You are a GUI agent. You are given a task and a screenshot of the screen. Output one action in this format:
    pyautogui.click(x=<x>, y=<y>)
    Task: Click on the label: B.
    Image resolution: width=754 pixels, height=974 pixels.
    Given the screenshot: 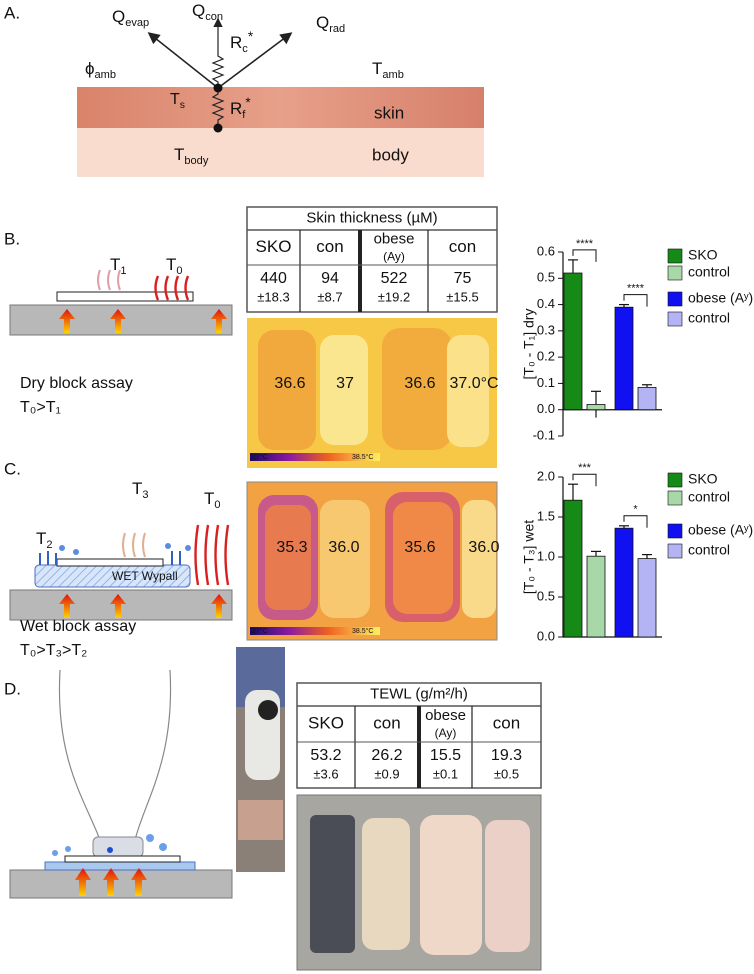 What is the action you would take?
    pyautogui.click(x=12, y=238)
    